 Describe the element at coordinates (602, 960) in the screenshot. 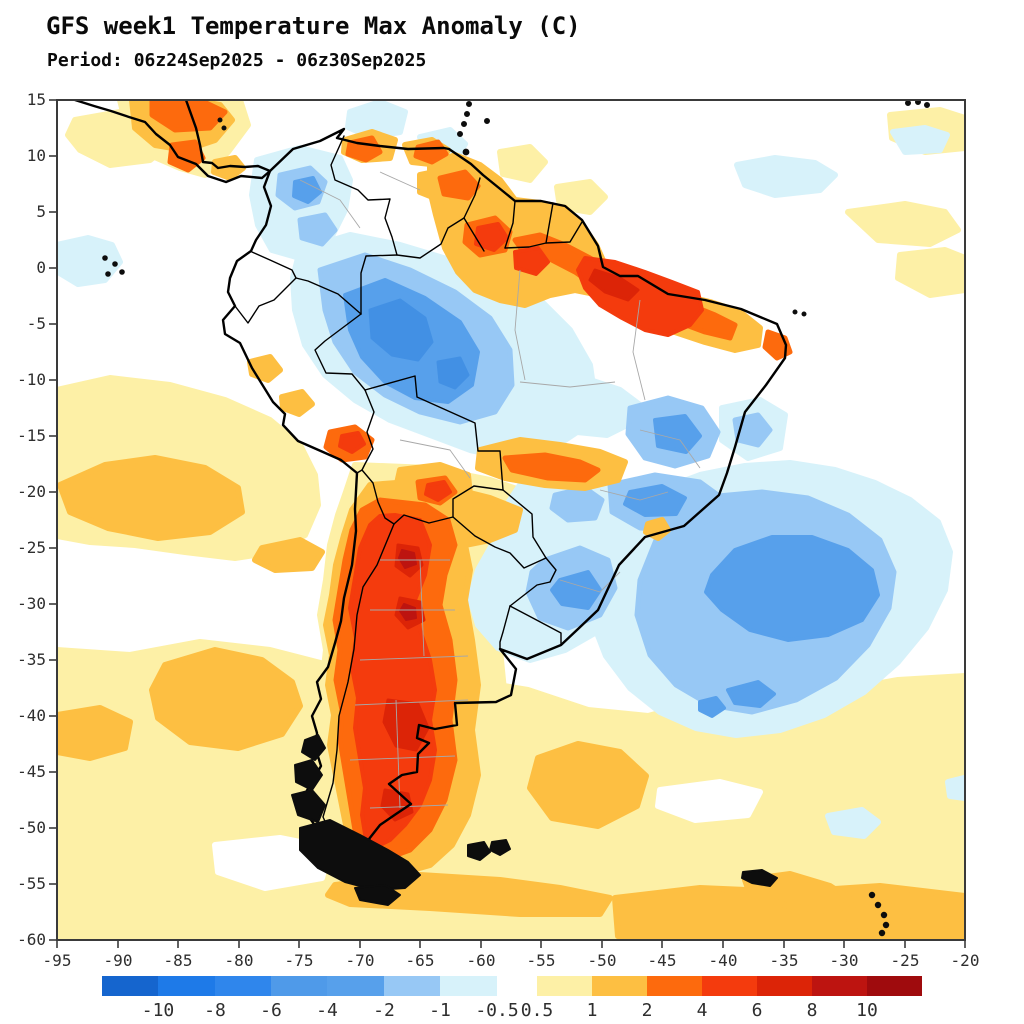

I see `lon-tick-label: -50` at that location.